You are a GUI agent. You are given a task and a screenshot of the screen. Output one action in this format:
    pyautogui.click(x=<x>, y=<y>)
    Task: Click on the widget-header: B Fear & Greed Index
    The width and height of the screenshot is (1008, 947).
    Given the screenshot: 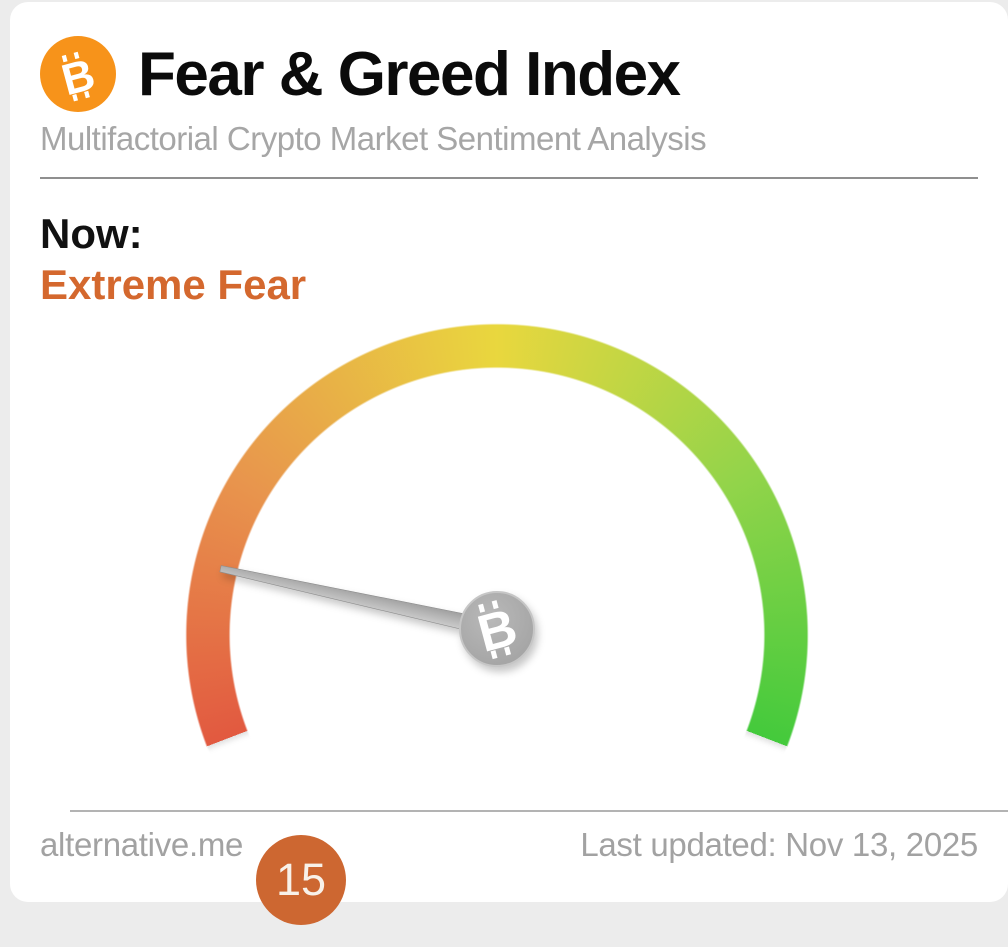 What is the action you would take?
    pyautogui.click(x=360, y=74)
    